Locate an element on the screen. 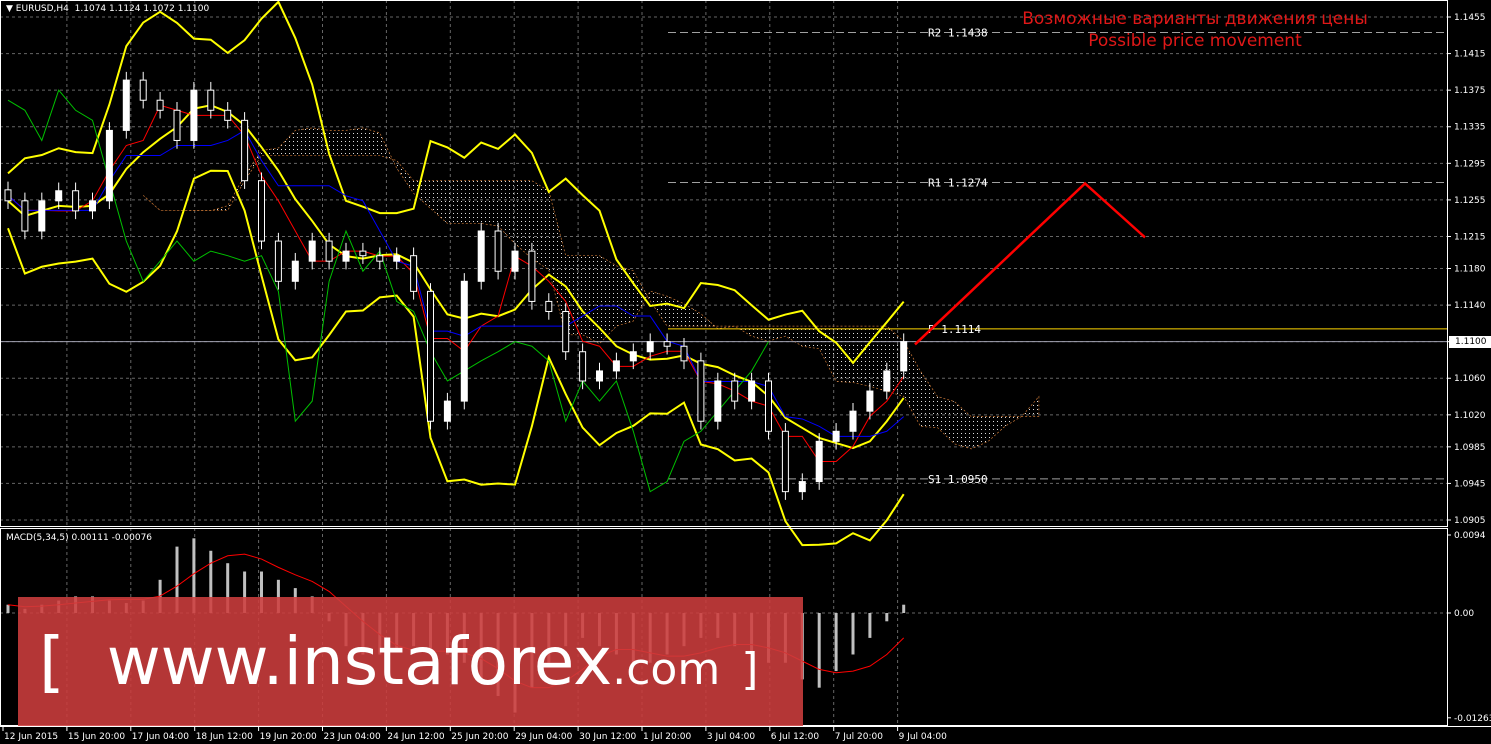  wm-tld: .com is located at coordinates (666, 669).